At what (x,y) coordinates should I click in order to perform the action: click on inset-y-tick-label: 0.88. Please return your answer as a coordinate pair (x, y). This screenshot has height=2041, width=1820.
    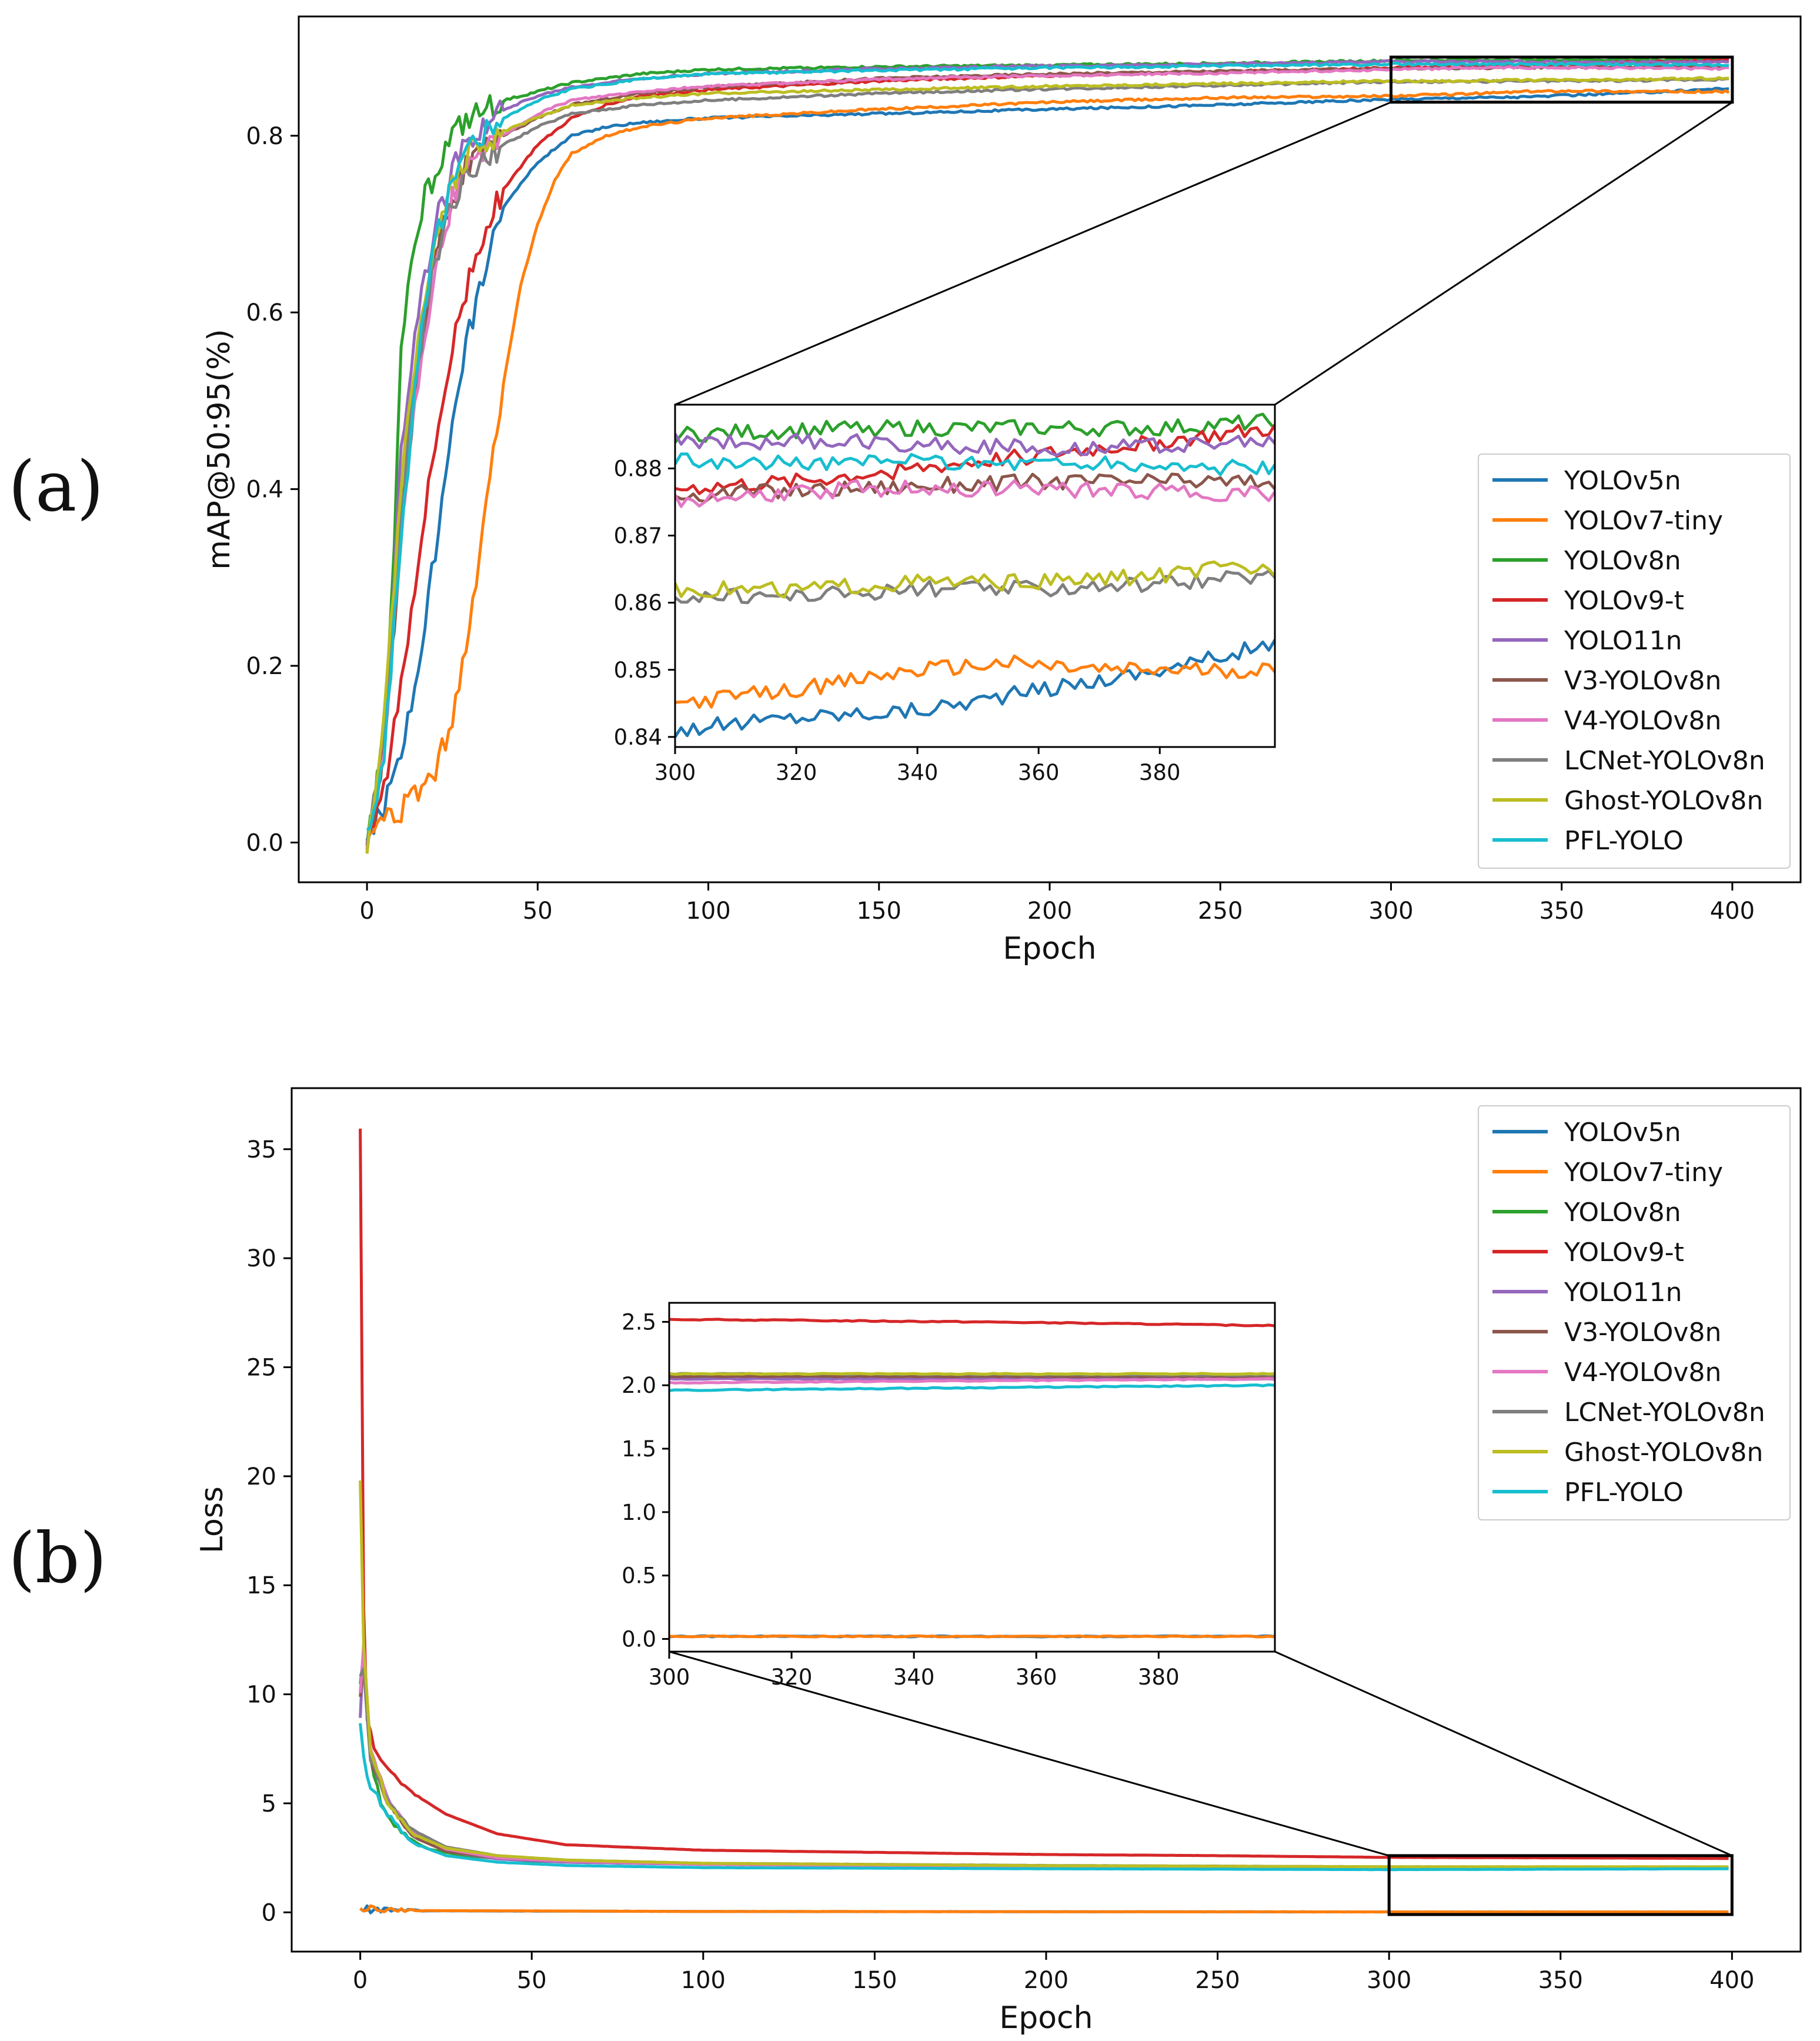
    Looking at the image, I should click on (638, 469).